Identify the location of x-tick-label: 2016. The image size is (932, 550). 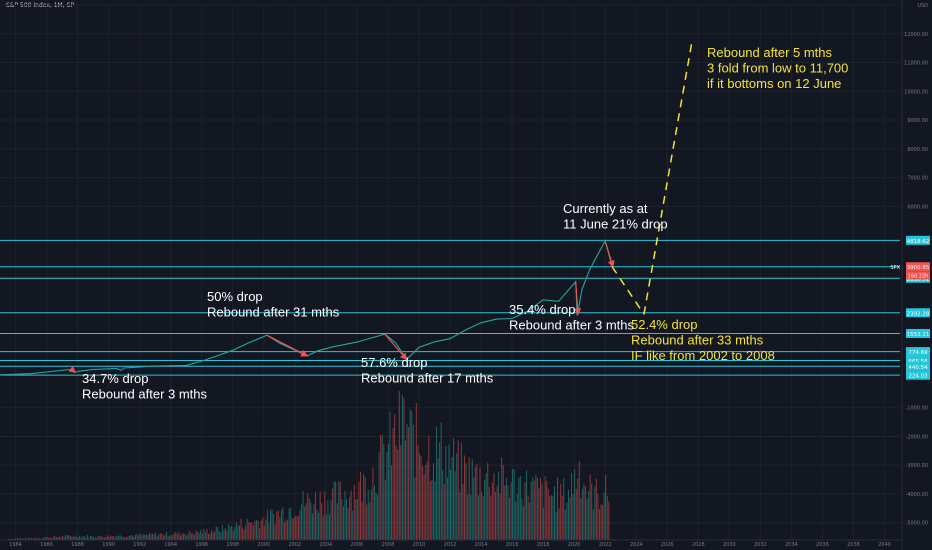
(512, 545).